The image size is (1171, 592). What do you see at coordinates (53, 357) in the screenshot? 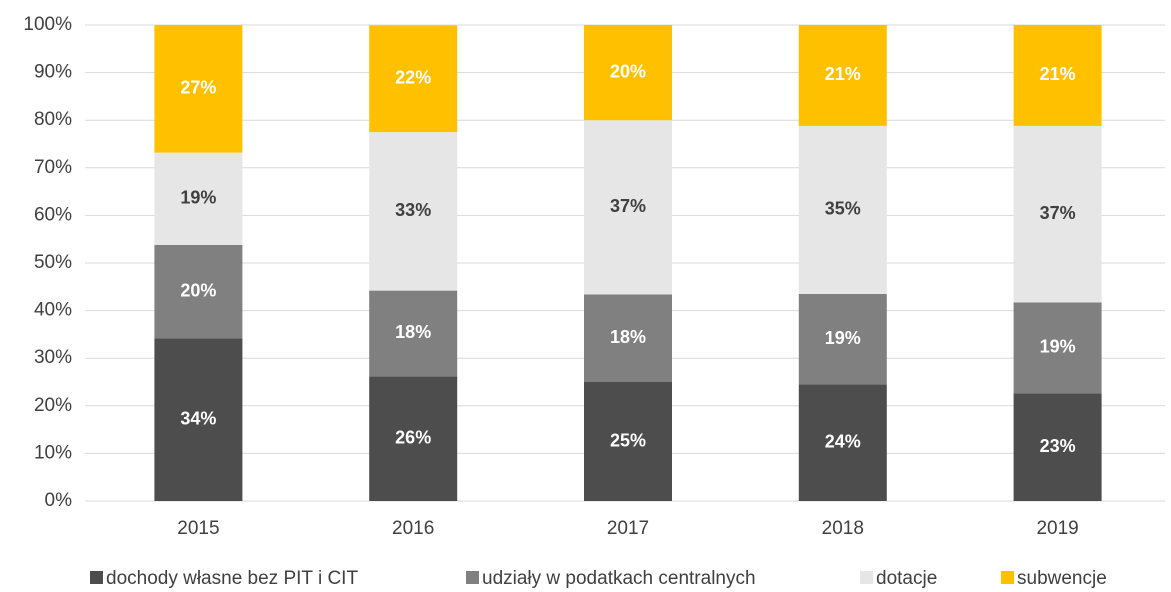
I see `y-tick-label: 30%` at bounding box center [53, 357].